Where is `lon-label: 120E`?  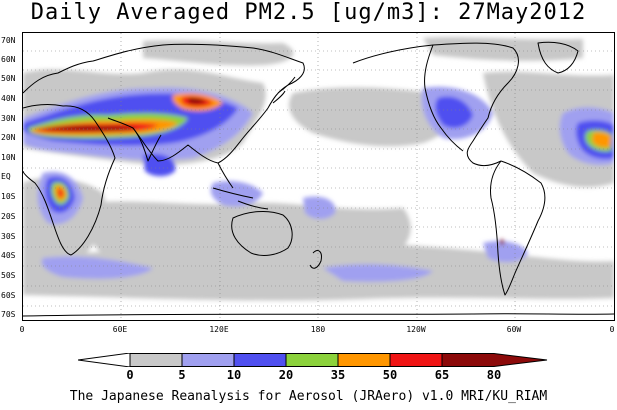 lon-label: 120E is located at coordinates (219, 329).